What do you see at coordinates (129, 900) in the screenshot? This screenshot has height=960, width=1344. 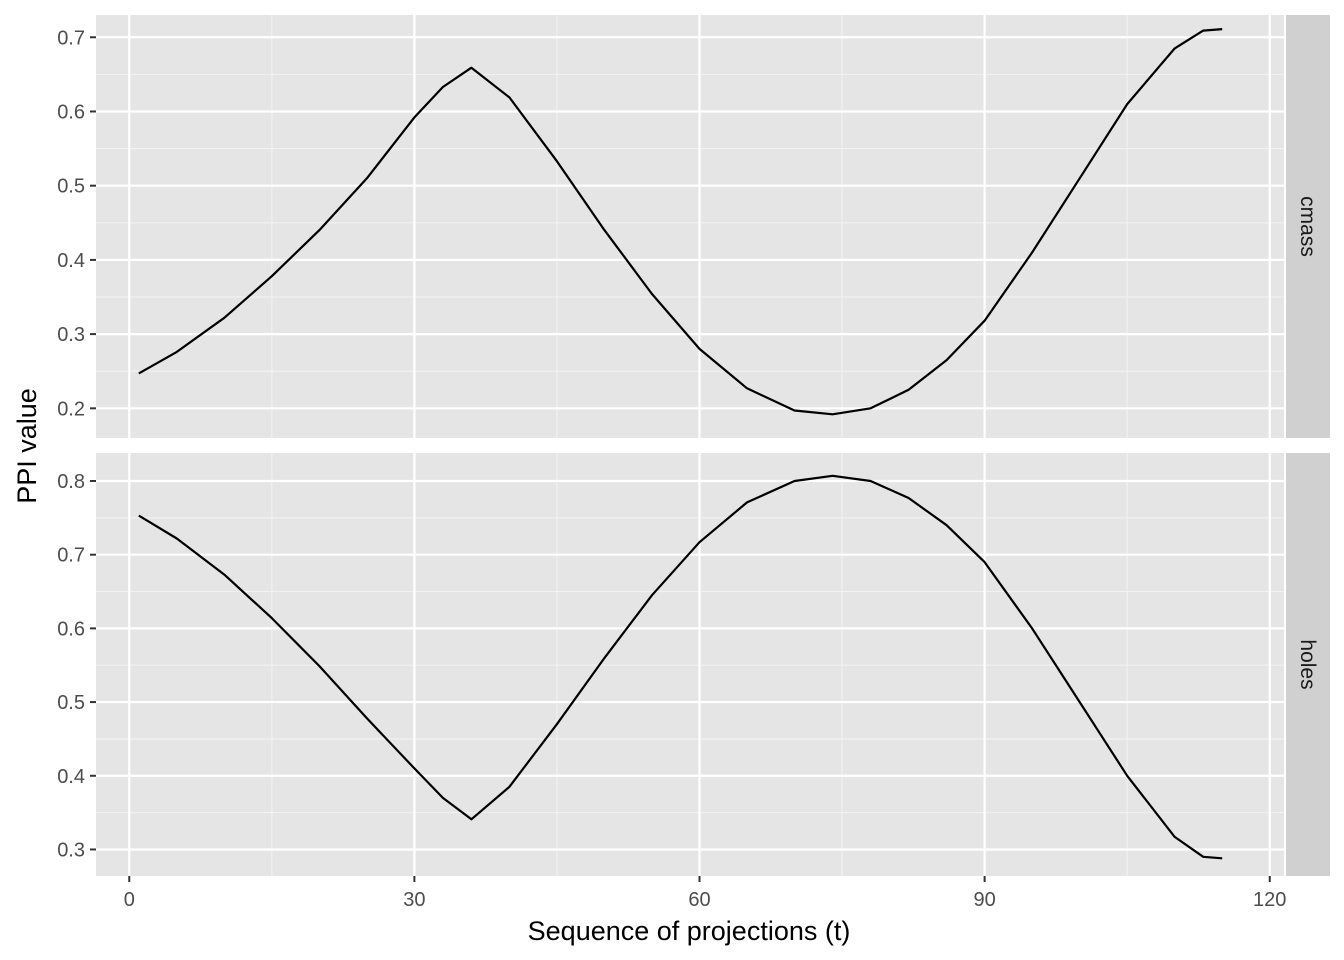 I see `x-tick-label: 0` at bounding box center [129, 900].